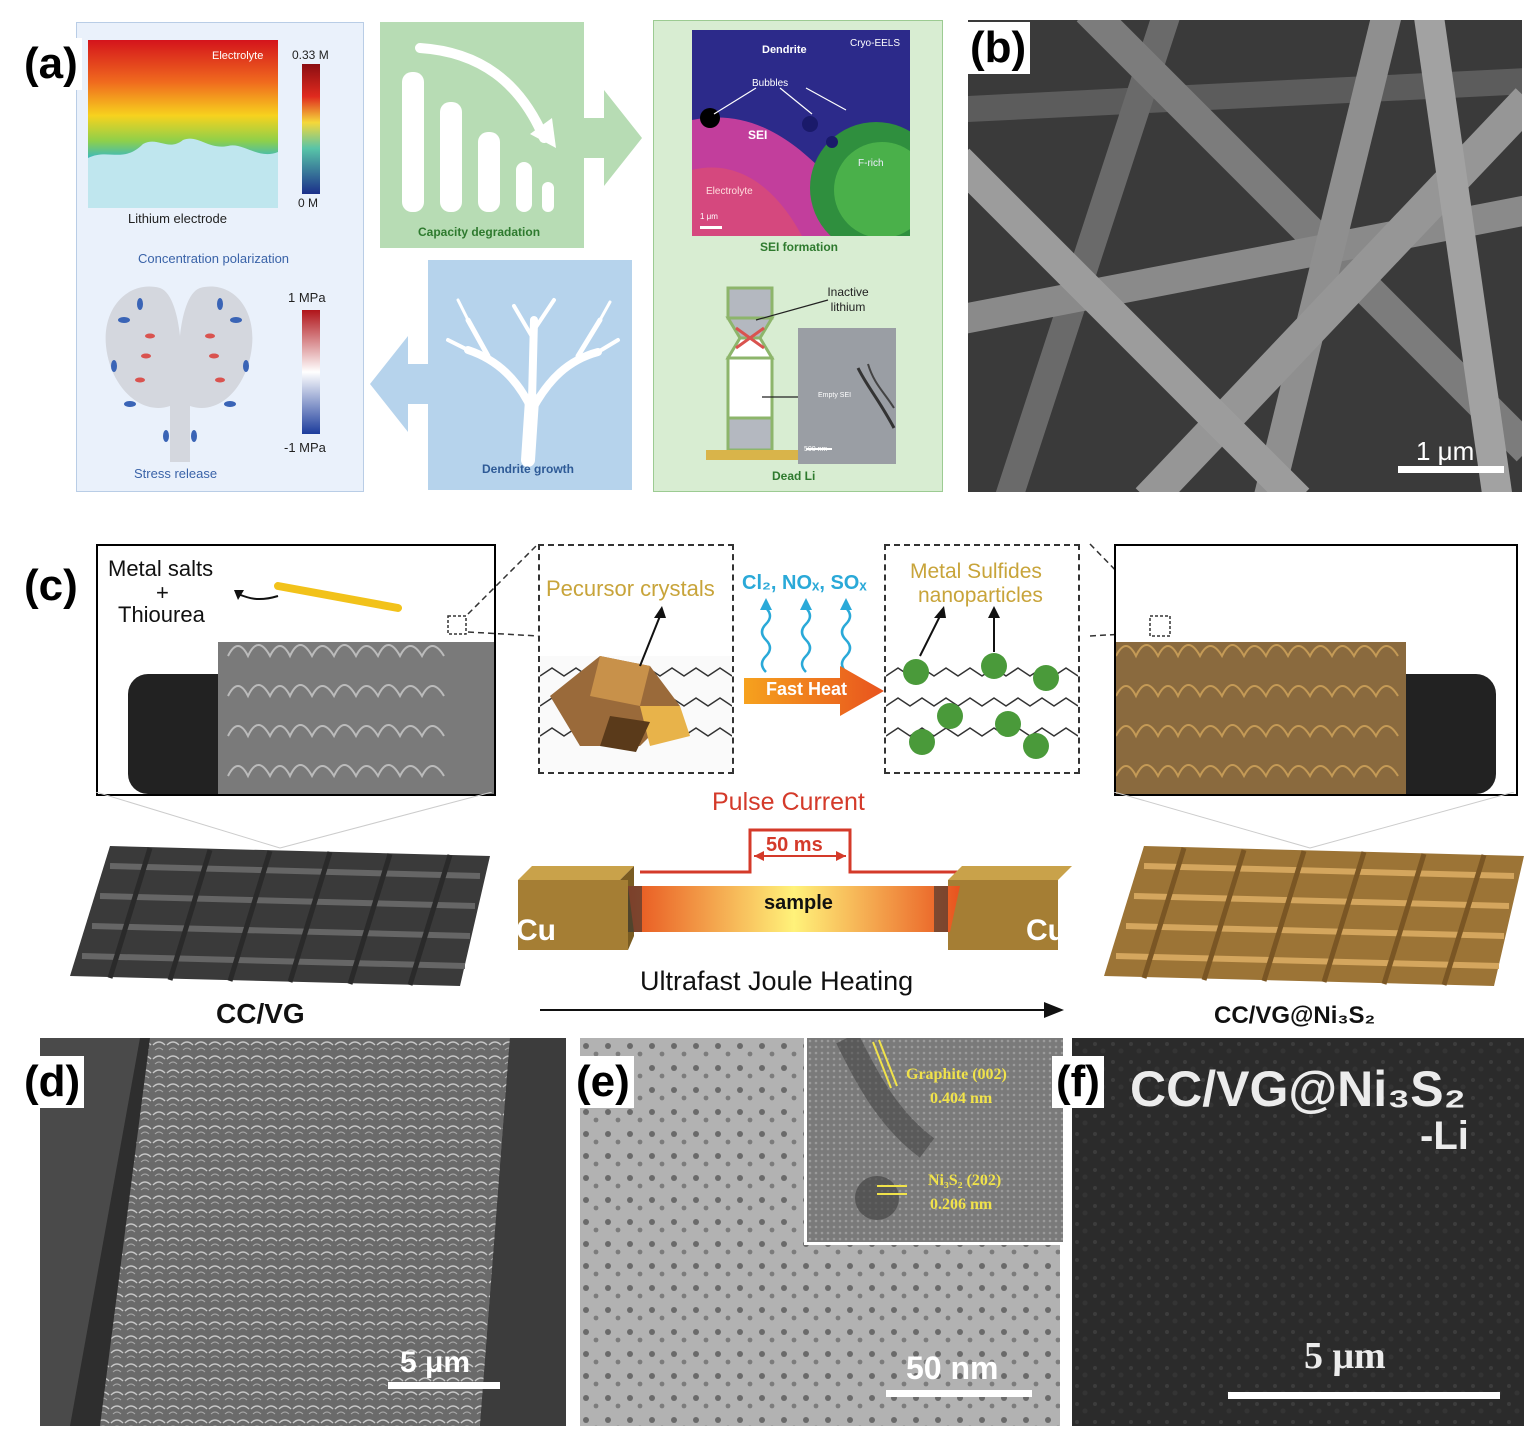 Image resolution: width=1536 pixels, height=1434 pixels. What do you see at coordinates (816, 449) in the screenshot?
I see `tem-scale-label: 500 nm` at bounding box center [816, 449].